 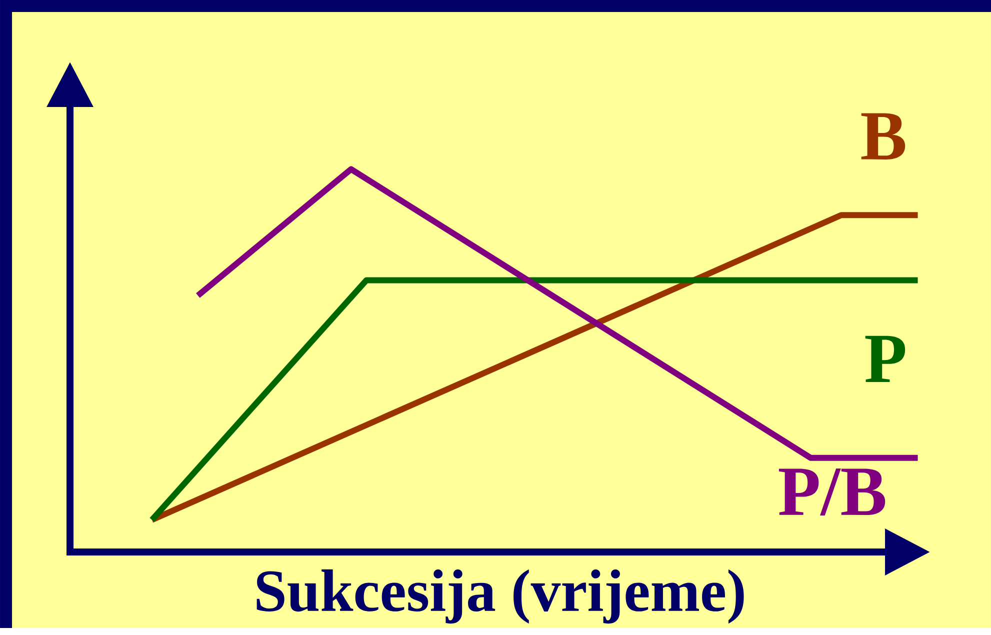 I want to click on series-label: B, so click(x=883, y=136).